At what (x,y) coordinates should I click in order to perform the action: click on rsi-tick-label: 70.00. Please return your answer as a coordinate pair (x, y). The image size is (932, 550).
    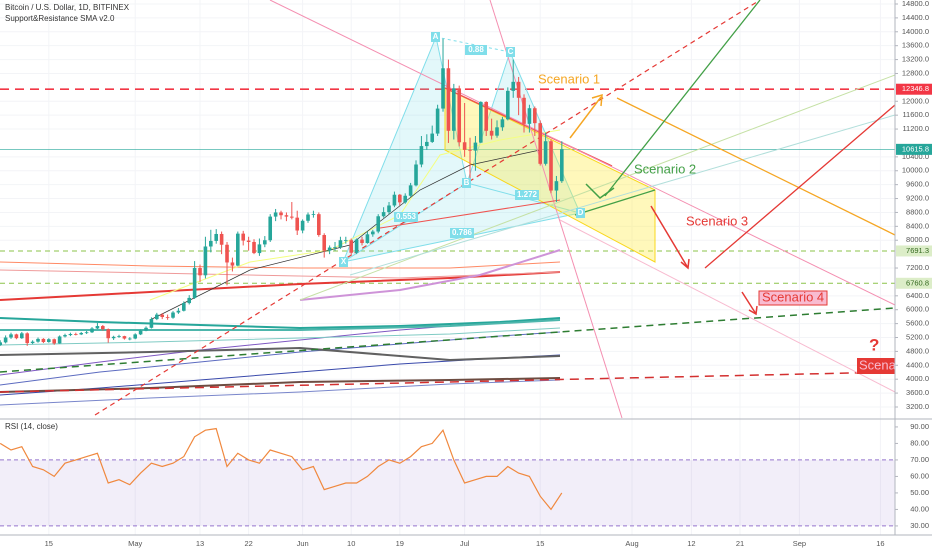
    Looking at the image, I should click on (919, 459).